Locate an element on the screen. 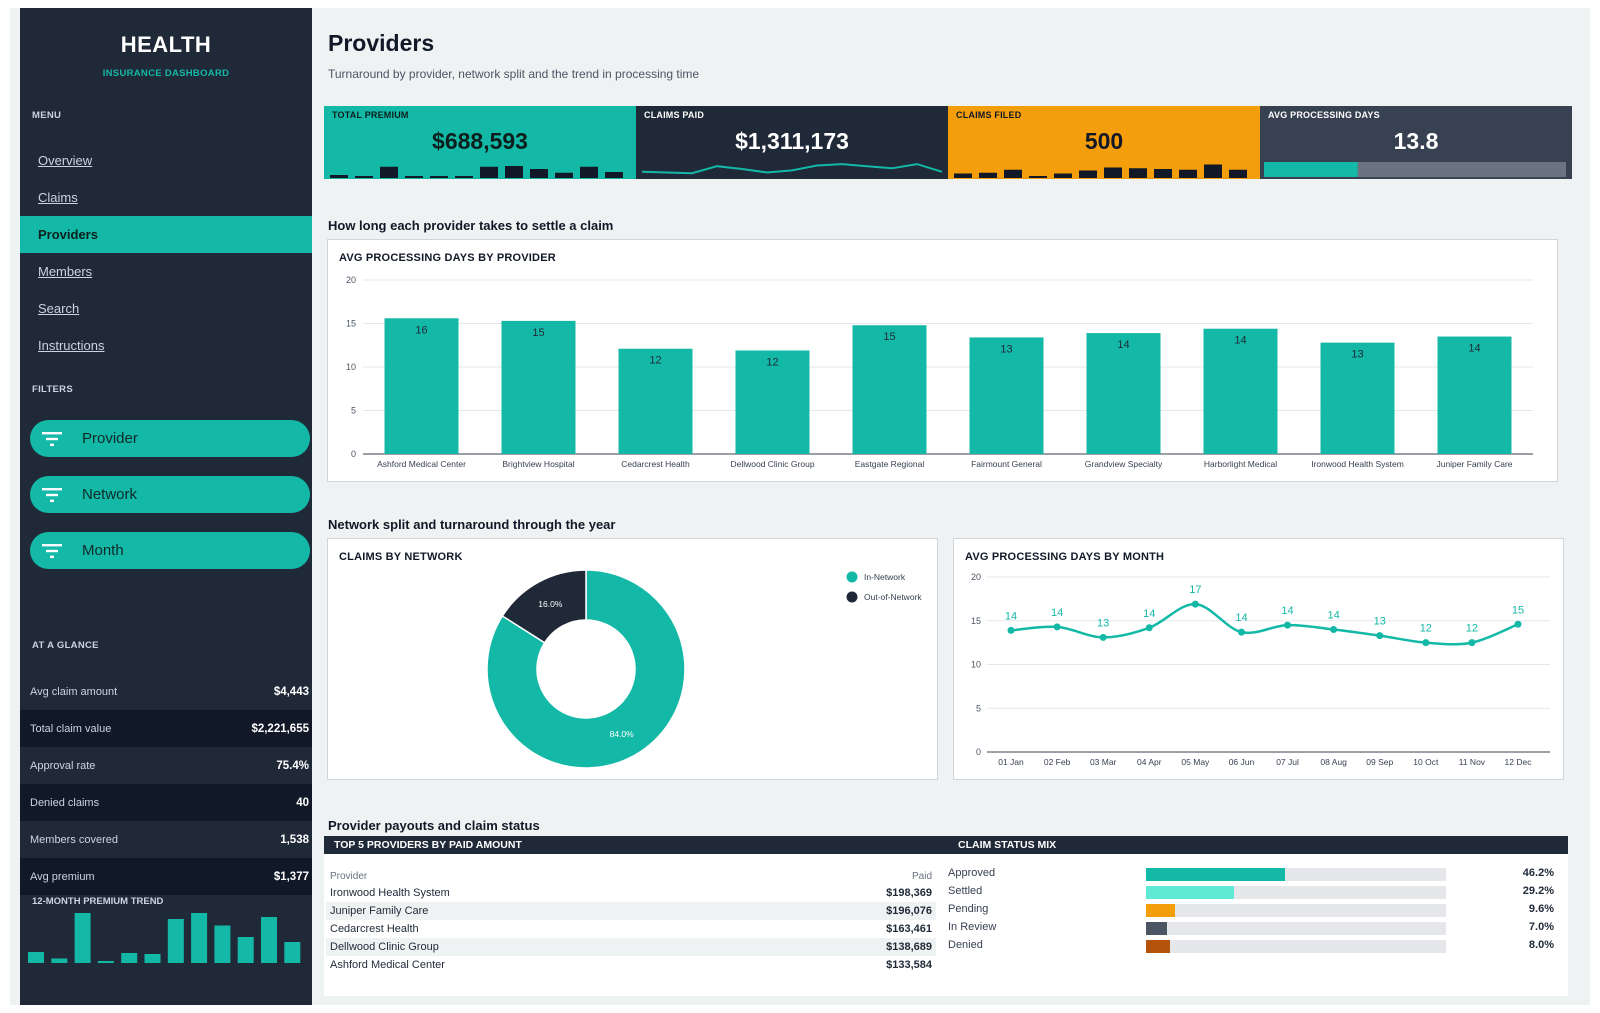 The height and width of the screenshot is (1013, 1600). filter-network-button: Network is located at coordinates (170, 494).